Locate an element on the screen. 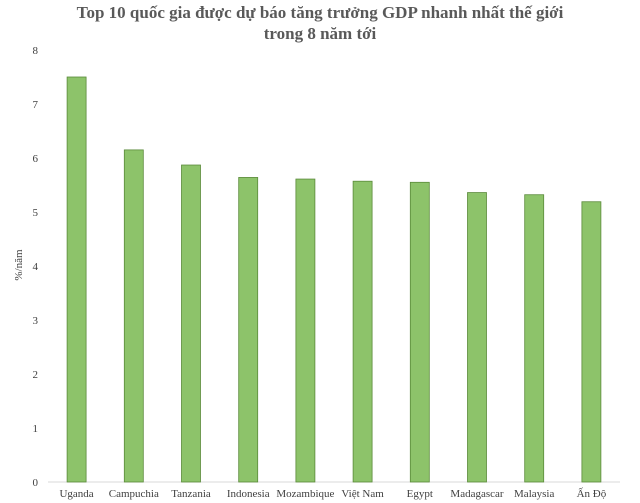 This screenshot has width=640, height=503. y-tick-label: 1 is located at coordinates (36, 429).